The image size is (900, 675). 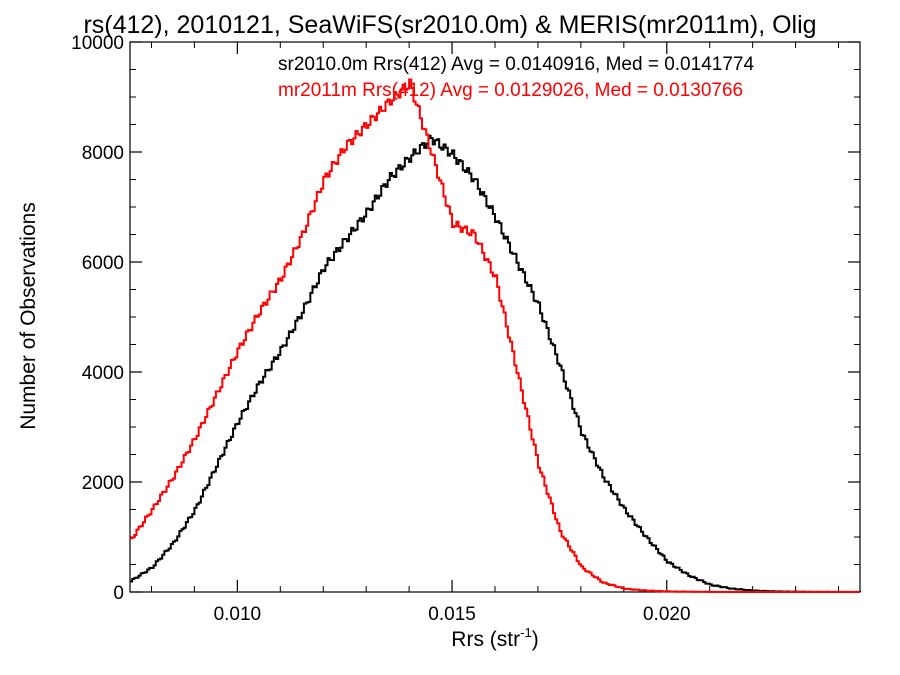 I want to click on x-axis-label-text: Rrs (str, so click(x=485, y=639).